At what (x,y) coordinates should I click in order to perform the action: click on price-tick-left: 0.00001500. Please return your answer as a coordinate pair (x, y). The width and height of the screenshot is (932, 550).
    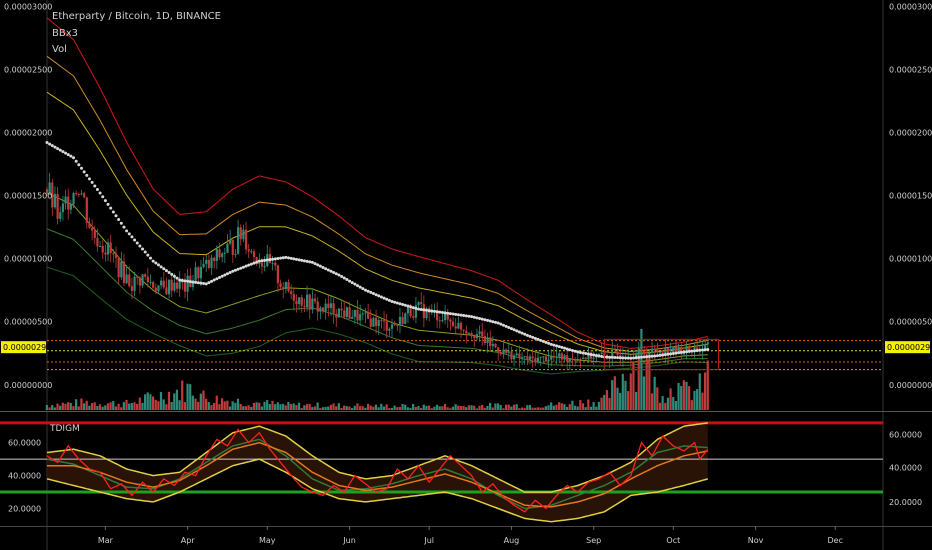
    Looking at the image, I should click on (28, 196).